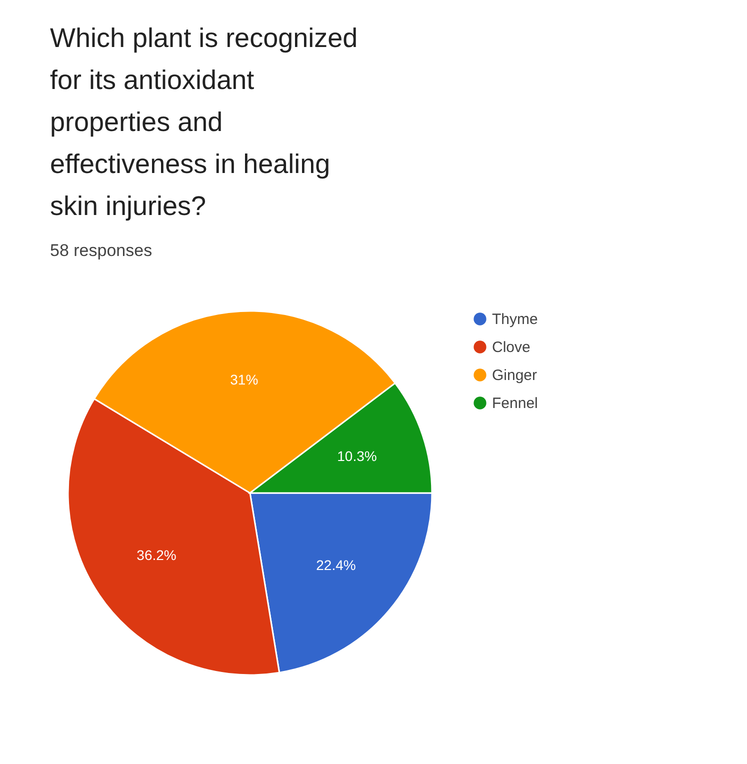  What do you see at coordinates (515, 403) in the screenshot?
I see `legend-label: Fennel` at bounding box center [515, 403].